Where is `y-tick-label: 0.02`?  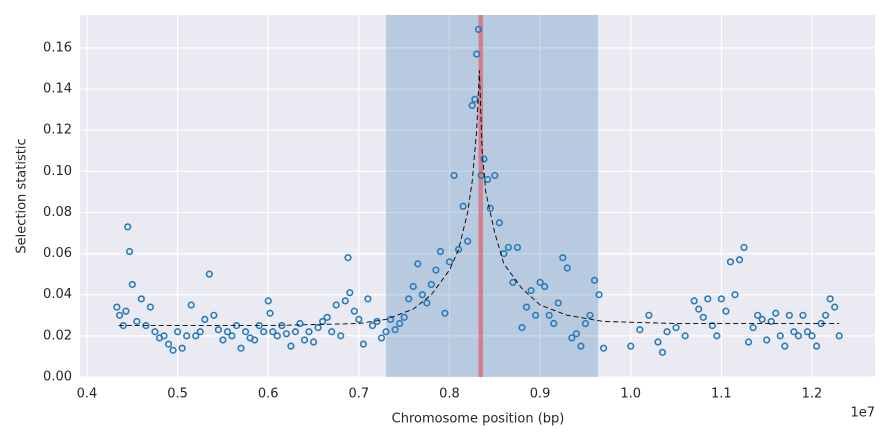 y-tick-label: 0.02 is located at coordinates (57, 335).